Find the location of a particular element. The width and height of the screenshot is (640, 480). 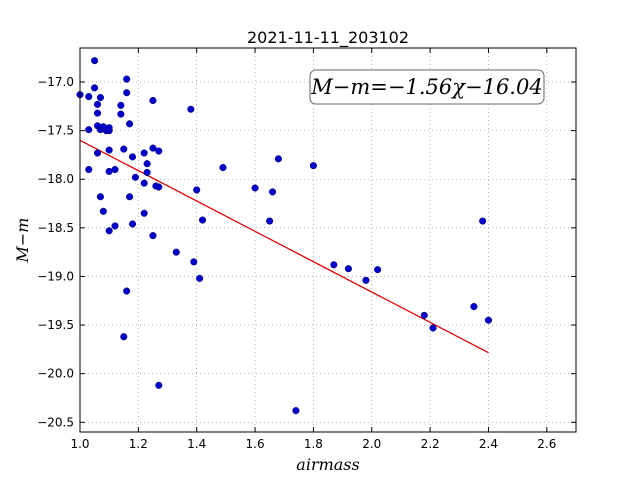

x-tick-label: 1.4 is located at coordinates (196, 444).